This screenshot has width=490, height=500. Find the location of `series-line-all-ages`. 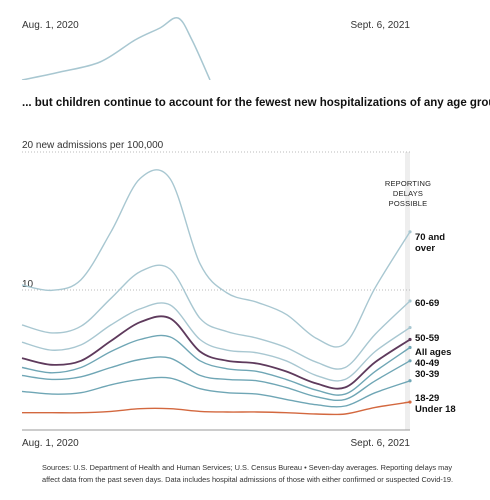

series-line-all-ages is located at coordinates (216, 352).